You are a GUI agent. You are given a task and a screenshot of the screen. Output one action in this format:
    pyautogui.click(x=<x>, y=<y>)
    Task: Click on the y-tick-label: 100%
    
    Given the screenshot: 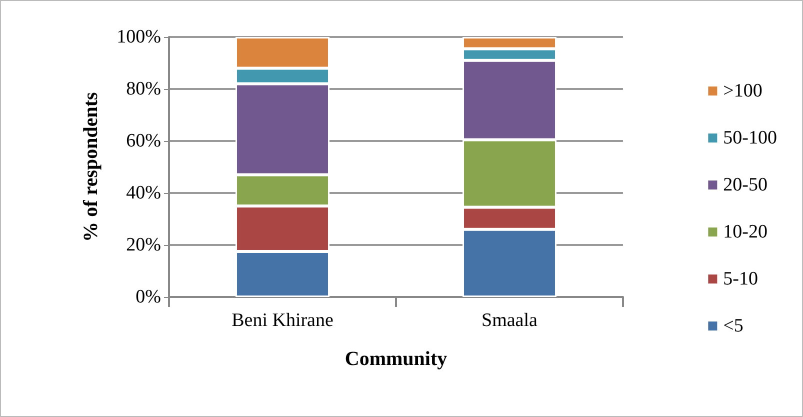 What is the action you would take?
    pyautogui.click(x=139, y=37)
    